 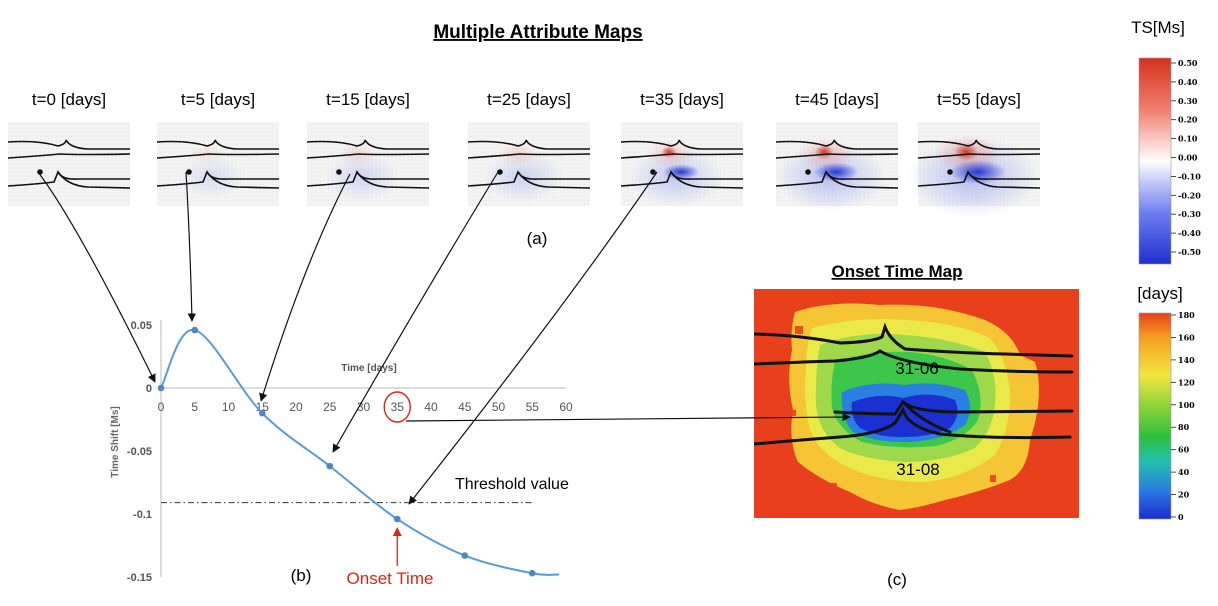 What do you see at coordinates (1184, 472) in the screenshot?
I see `days-tick: 40` at bounding box center [1184, 472].